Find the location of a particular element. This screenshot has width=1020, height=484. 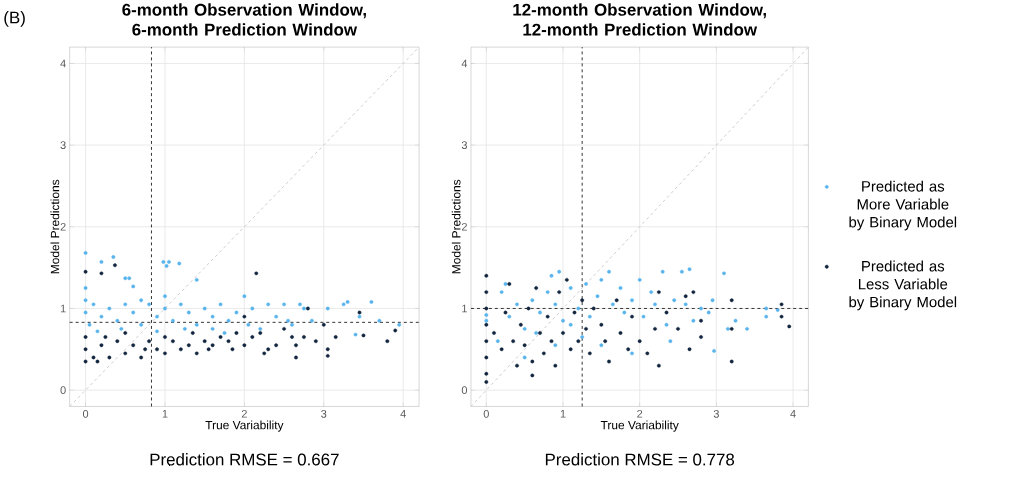

y-tick-label: 2 is located at coordinates (63, 226).